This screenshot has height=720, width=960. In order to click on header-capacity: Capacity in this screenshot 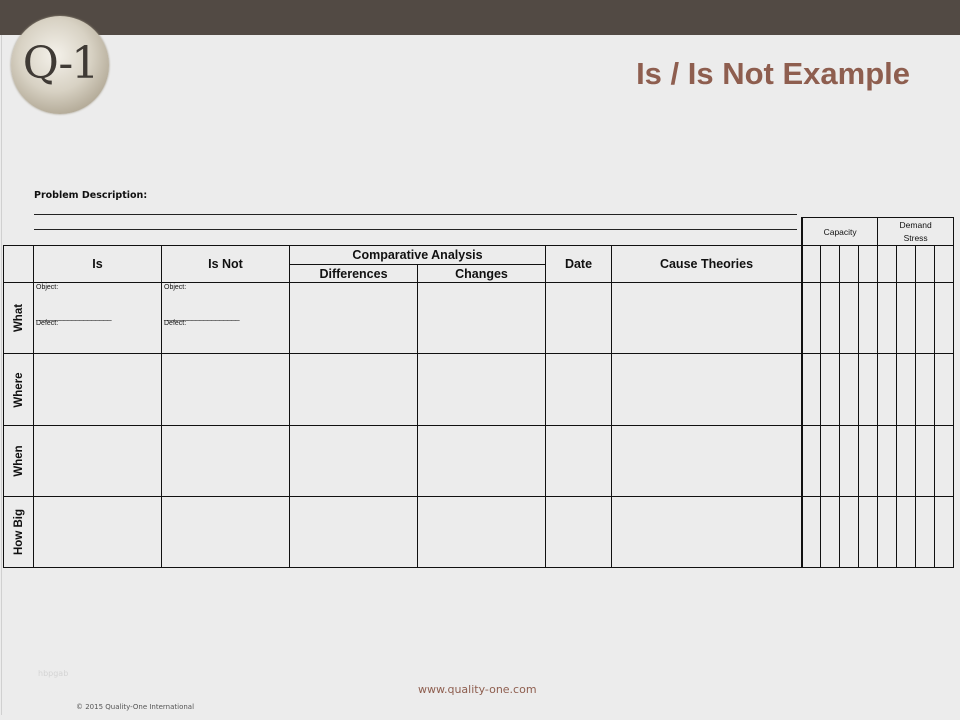, I will do `click(840, 231)`.